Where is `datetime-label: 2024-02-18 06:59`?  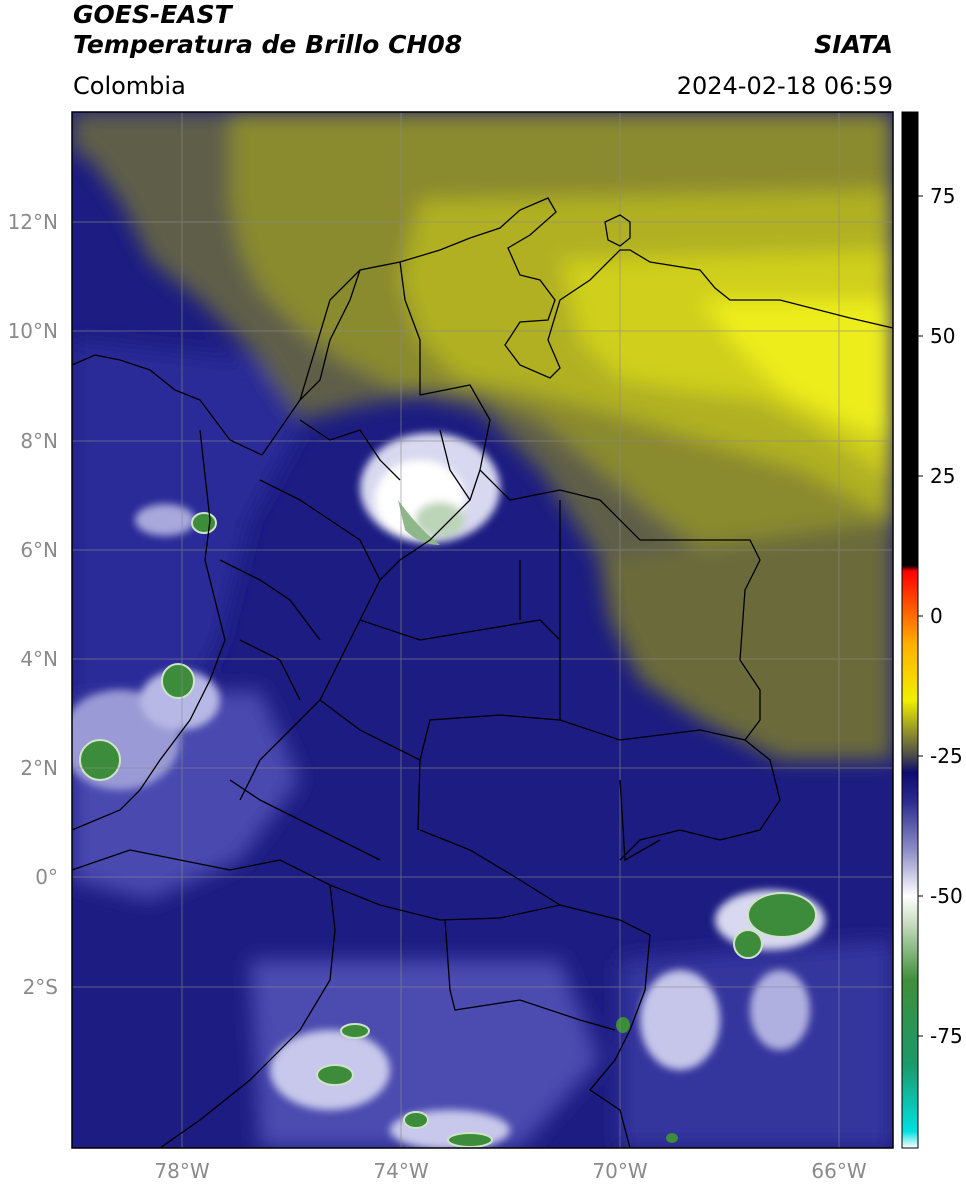
datetime-label: 2024-02-18 06:59 is located at coordinates (784, 86).